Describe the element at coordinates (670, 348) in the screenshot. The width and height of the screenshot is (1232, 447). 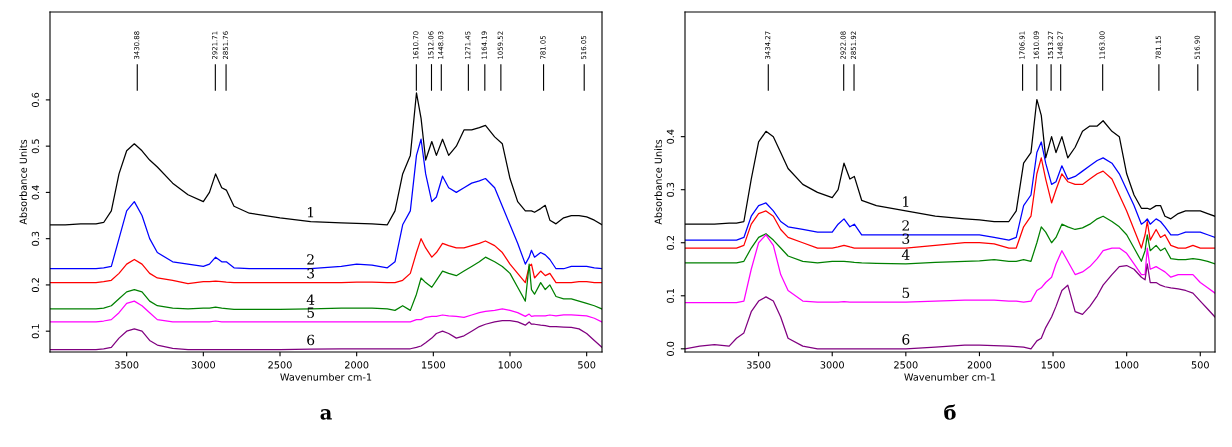
I see `y-tick-label: 0.0` at that location.